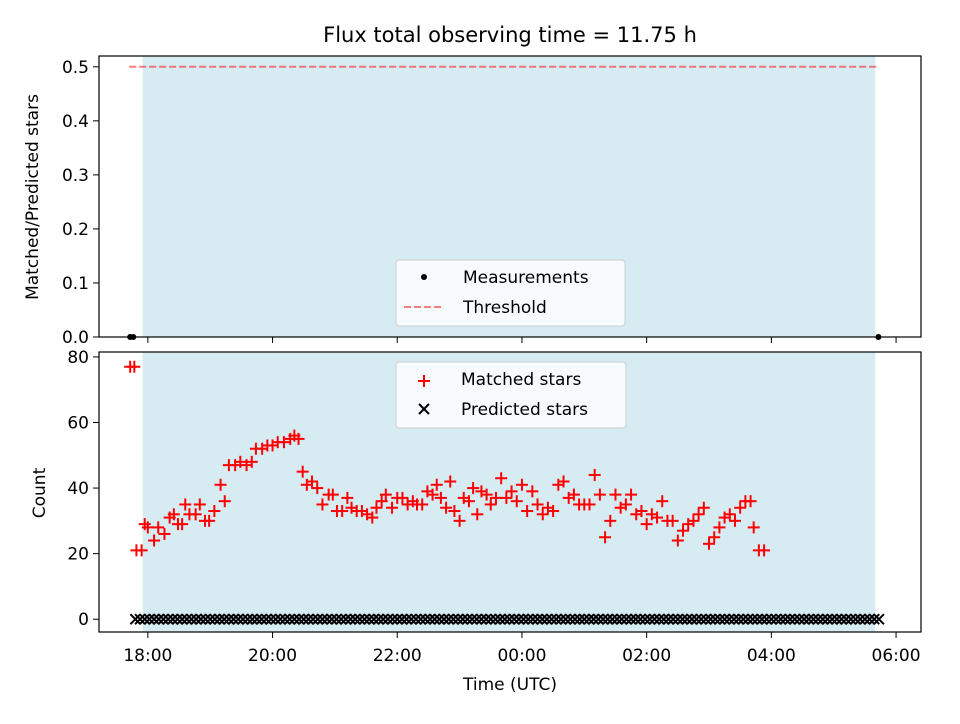  Describe the element at coordinates (771, 656) in the screenshot. I see `x-tick-label: 04:00` at that location.